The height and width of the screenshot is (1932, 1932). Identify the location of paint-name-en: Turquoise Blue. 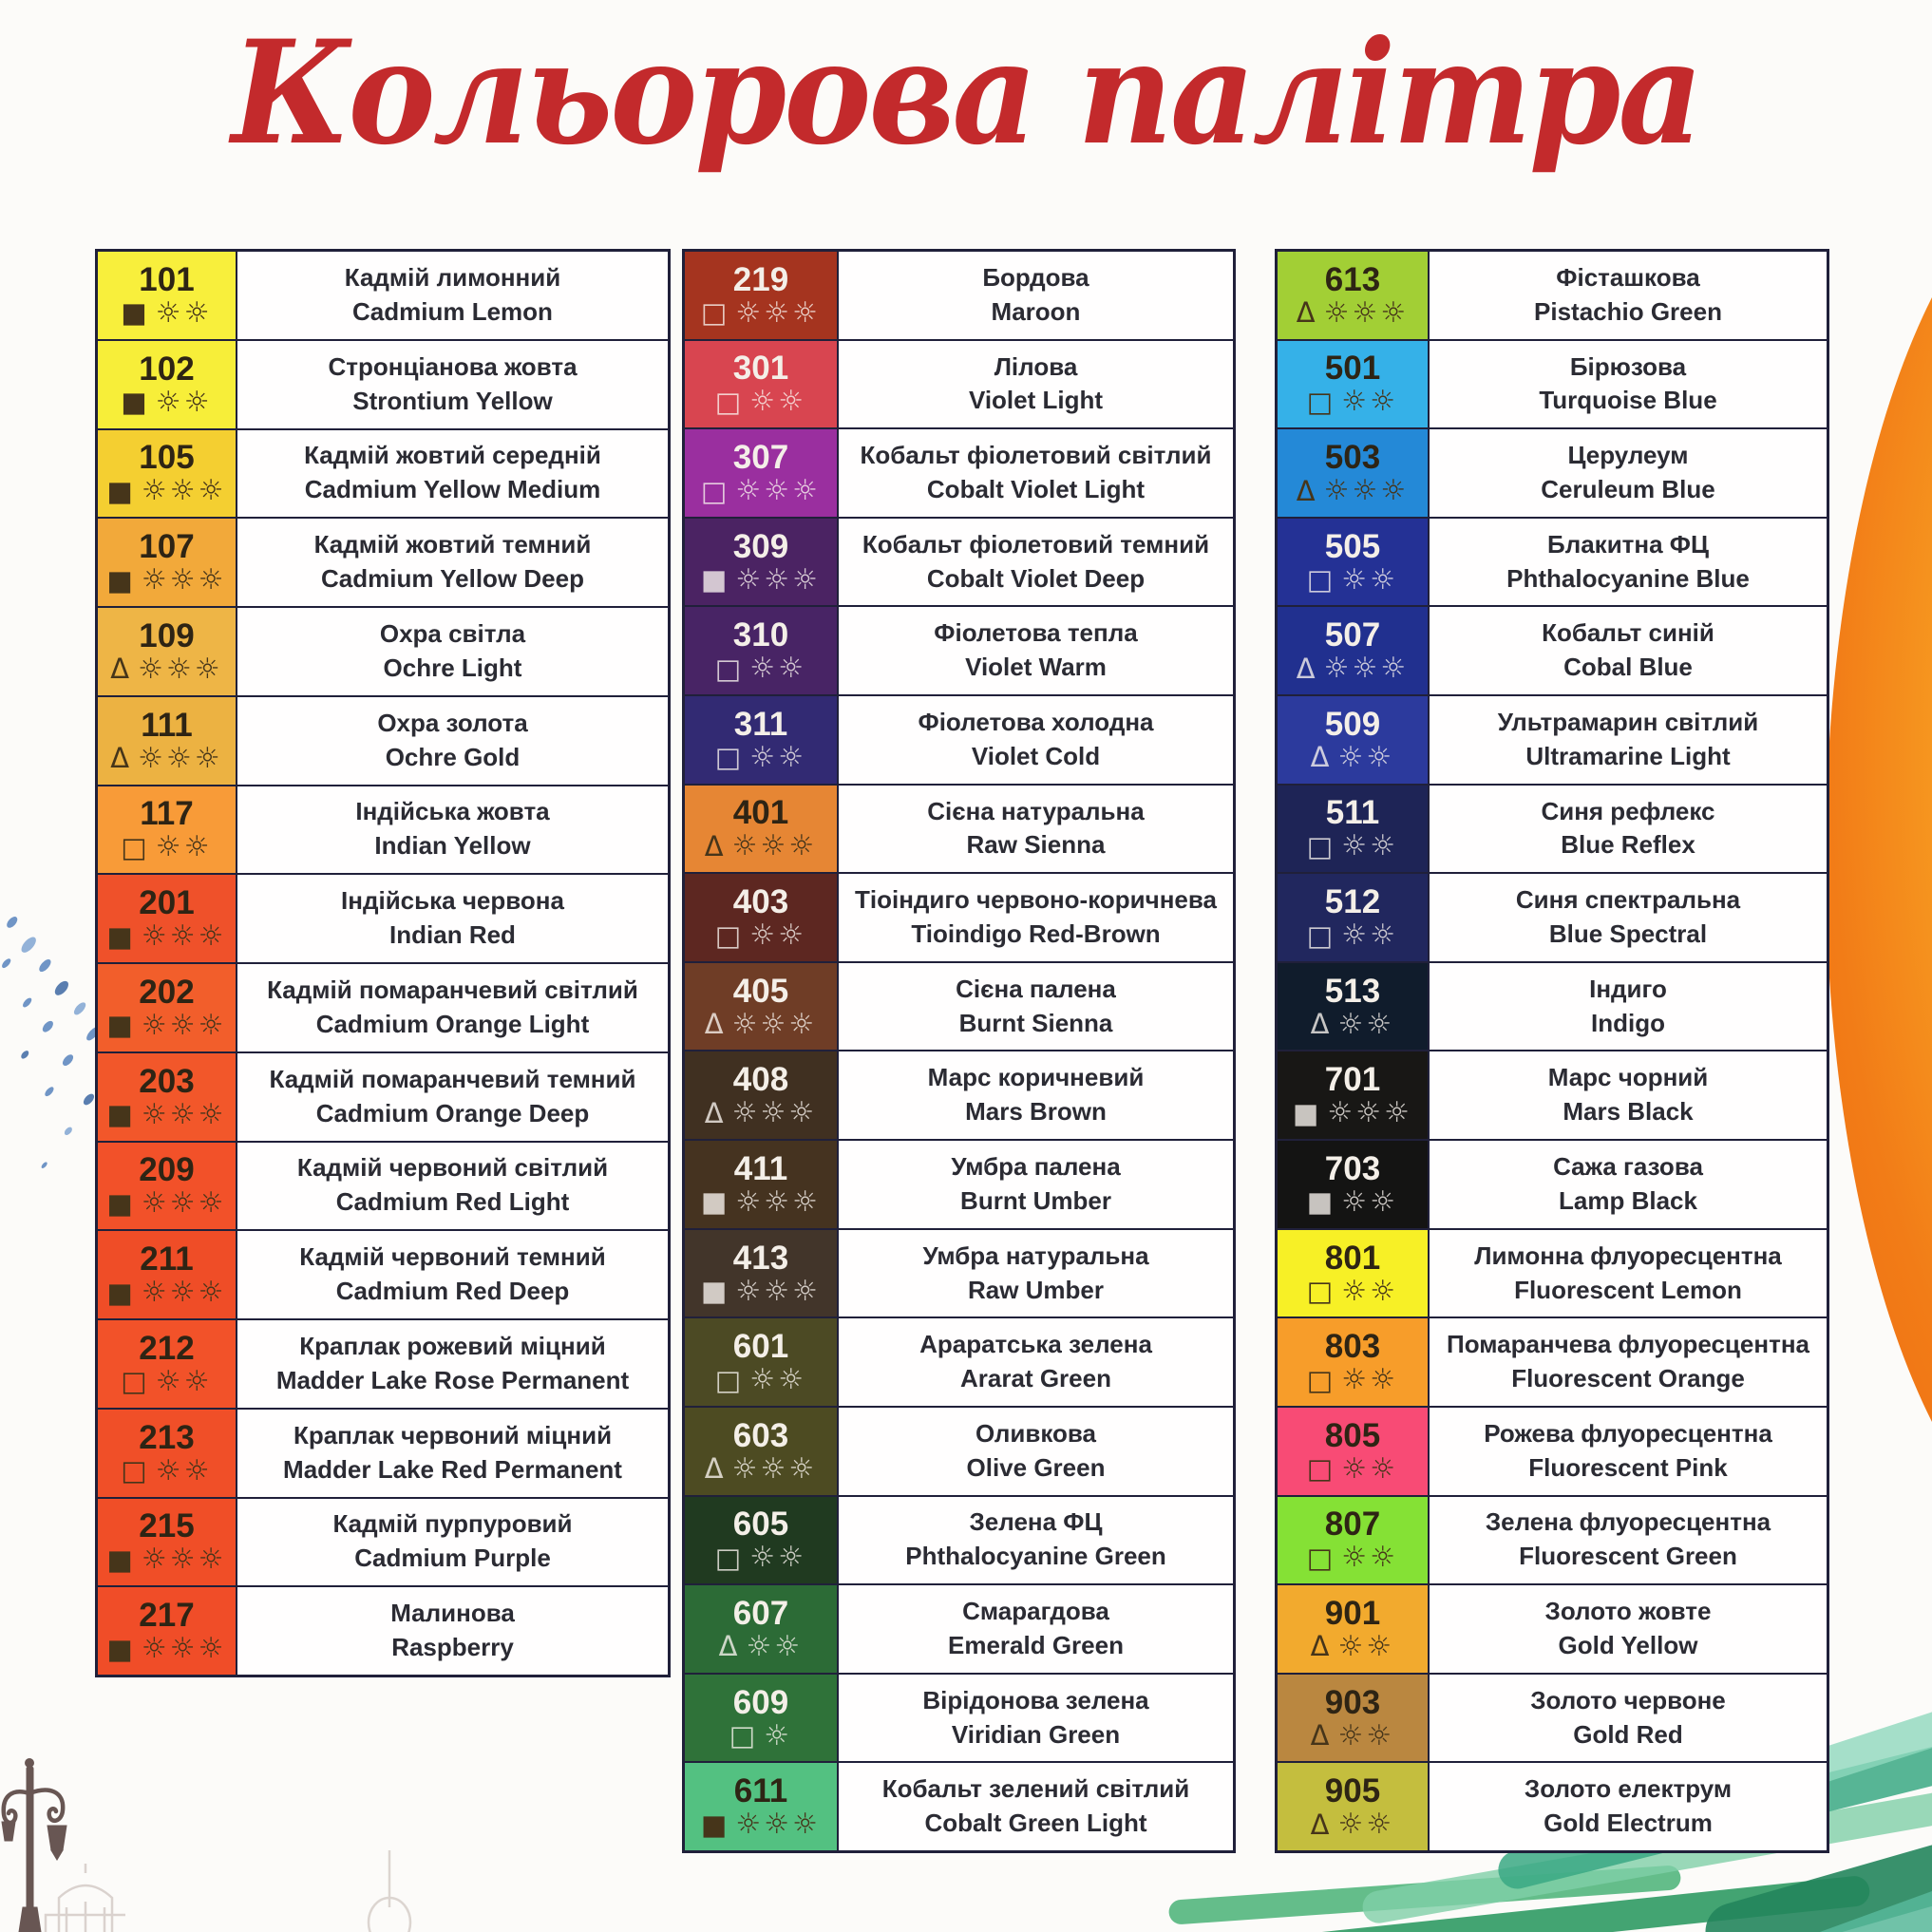
(1628, 400).